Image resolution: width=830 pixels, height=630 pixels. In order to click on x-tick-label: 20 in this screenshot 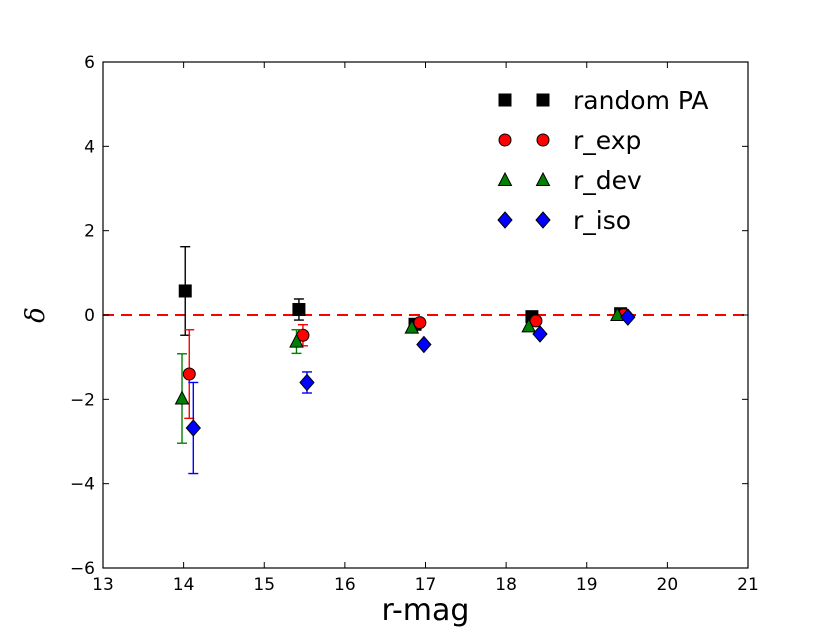, I will do `click(668, 585)`.